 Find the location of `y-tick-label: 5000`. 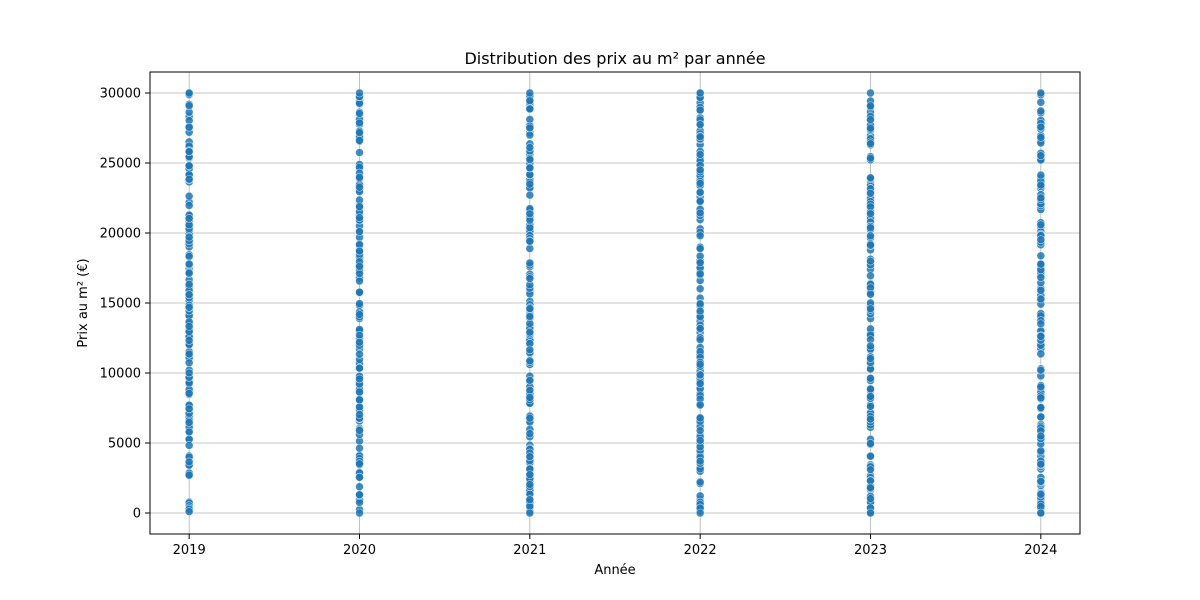

y-tick-label: 5000 is located at coordinates (124, 444).